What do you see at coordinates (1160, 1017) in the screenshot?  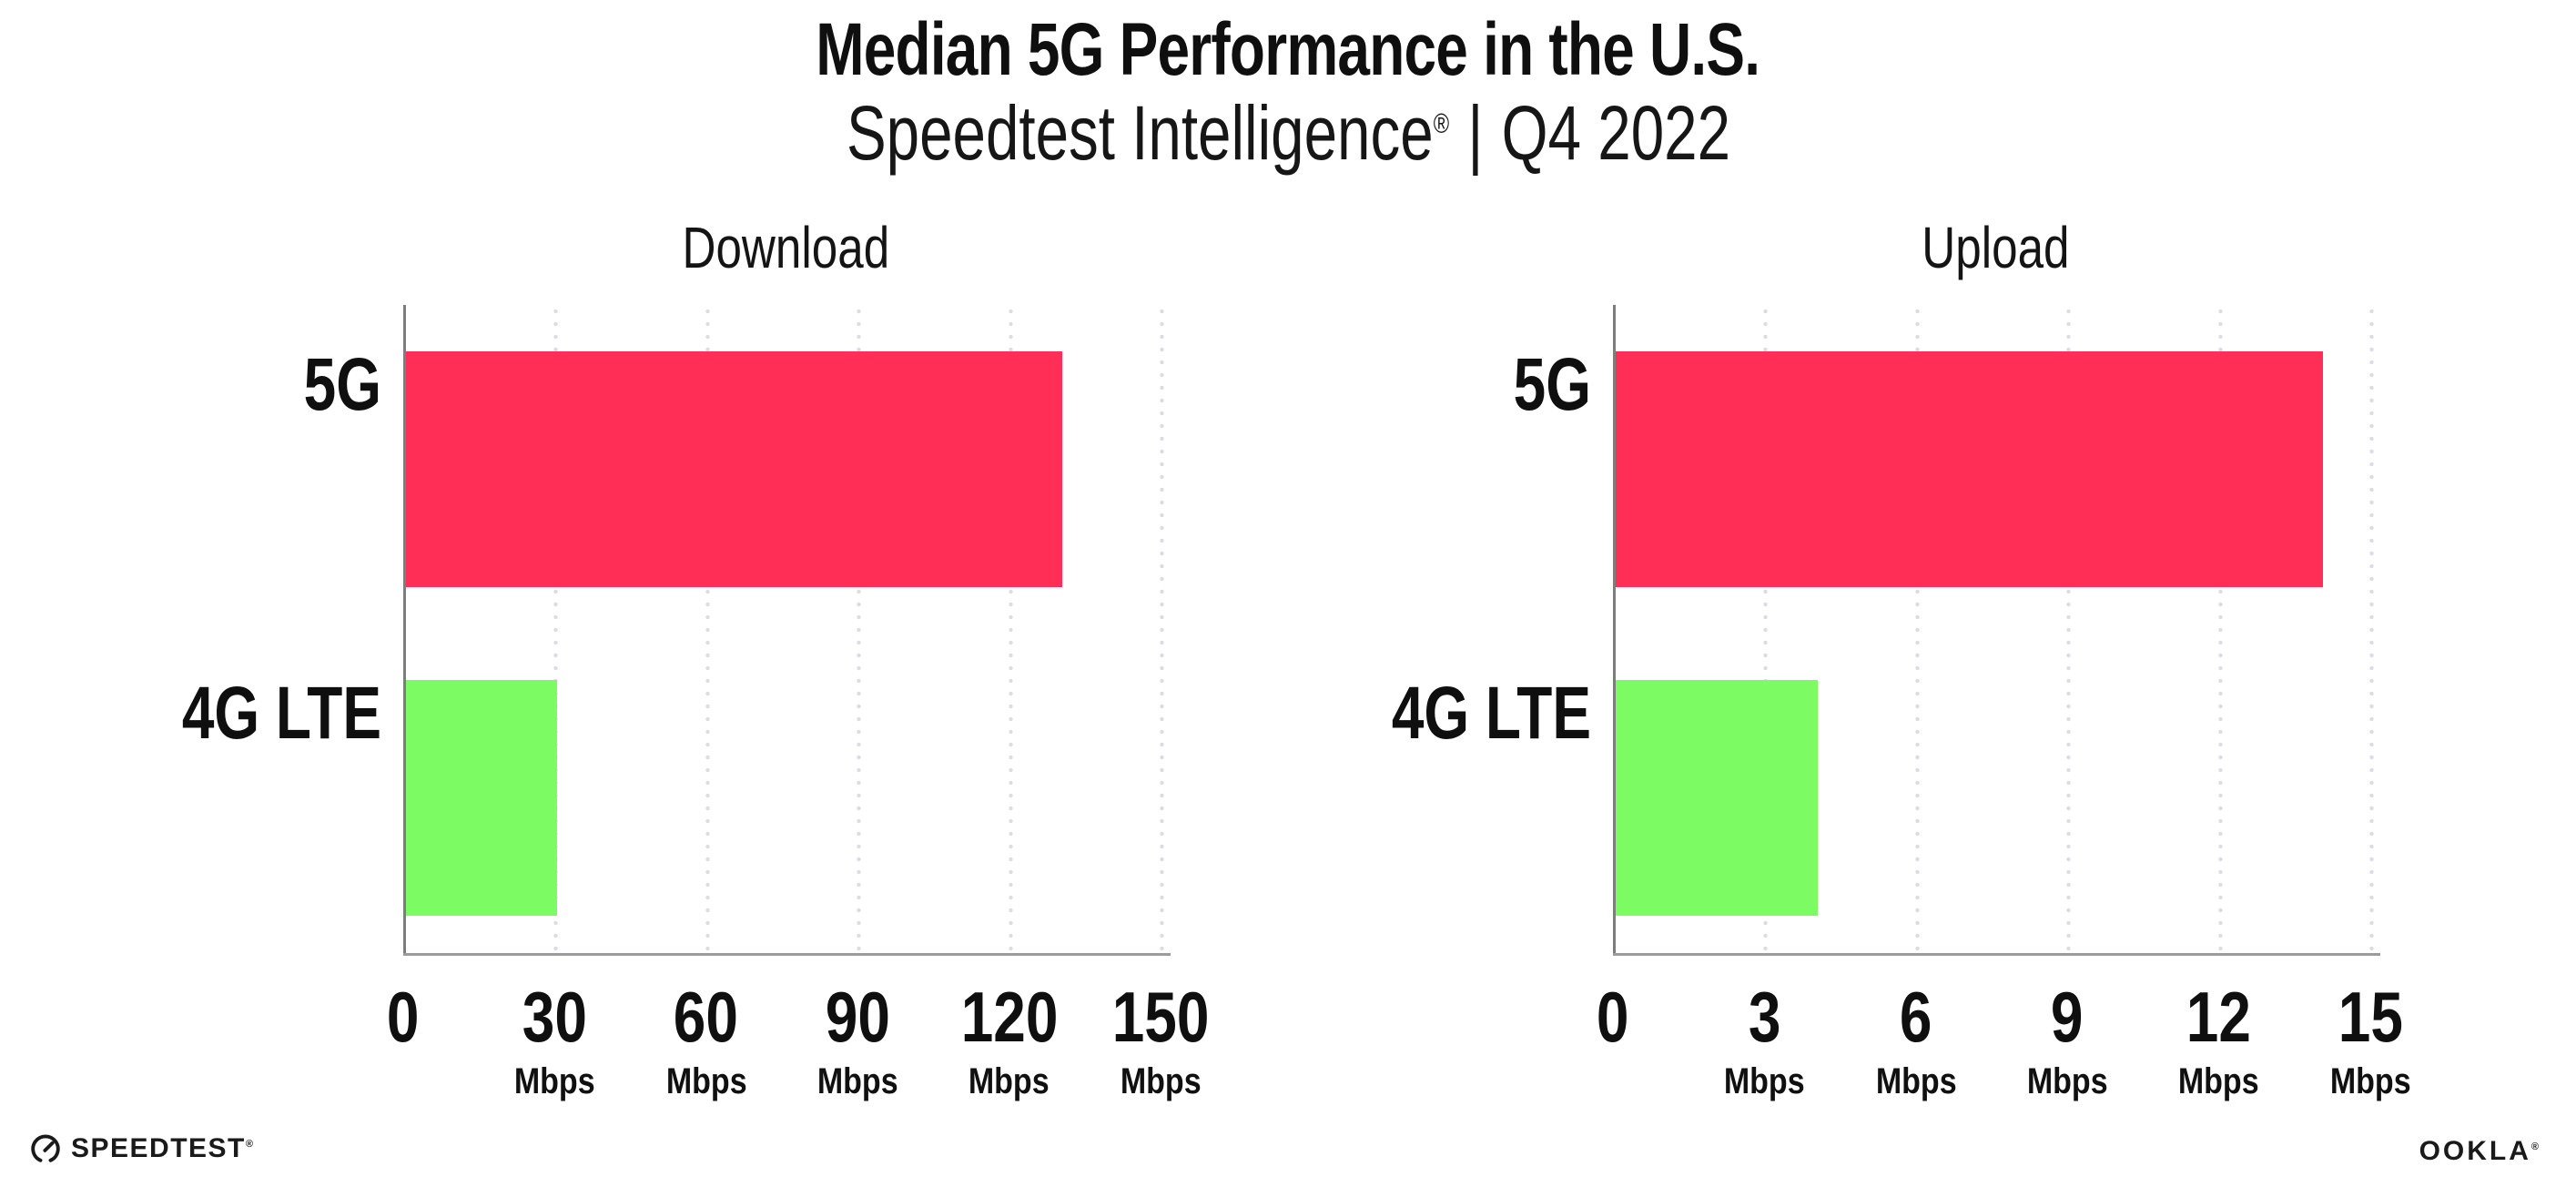 I see `x-tick-label: 150` at bounding box center [1160, 1017].